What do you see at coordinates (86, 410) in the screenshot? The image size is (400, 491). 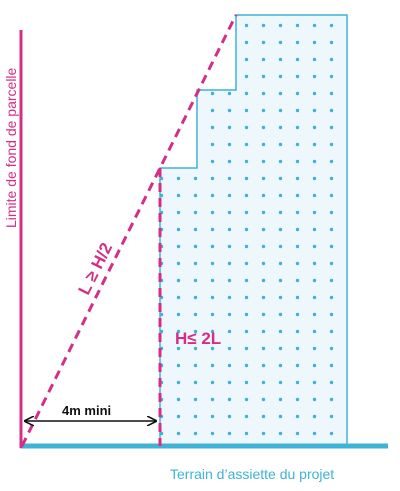 I see `min-distance-label: 4m mini` at bounding box center [86, 410].